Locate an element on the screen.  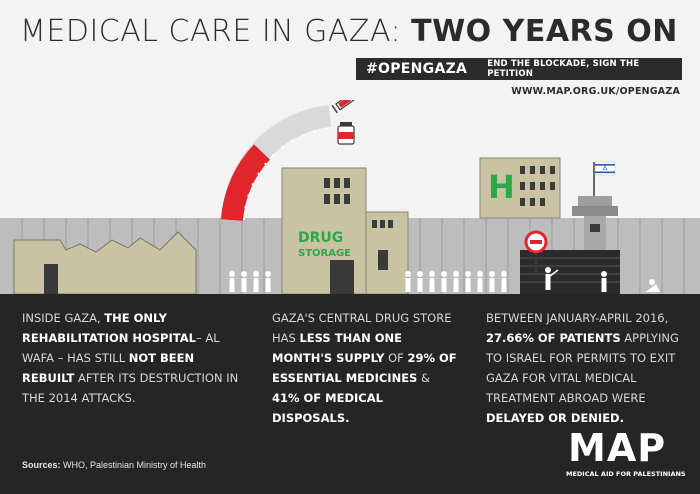
israel-flag-icon is located at coordinates (605, 168).